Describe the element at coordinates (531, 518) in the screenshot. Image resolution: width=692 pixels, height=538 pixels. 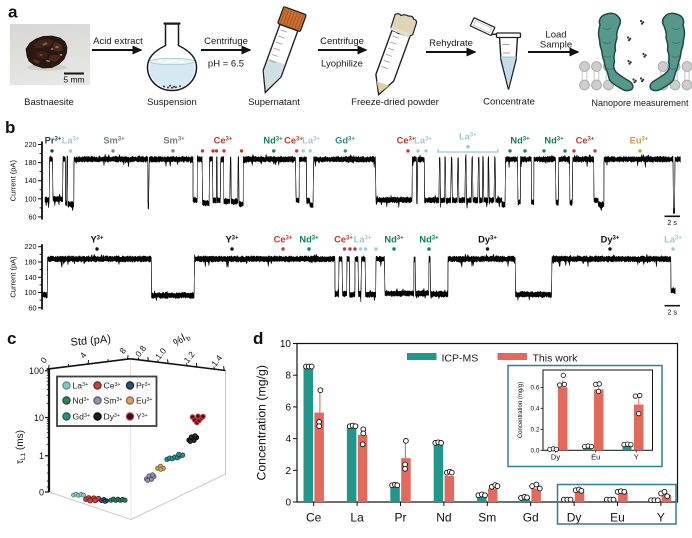
I see `svg-text: Gd` at that location.